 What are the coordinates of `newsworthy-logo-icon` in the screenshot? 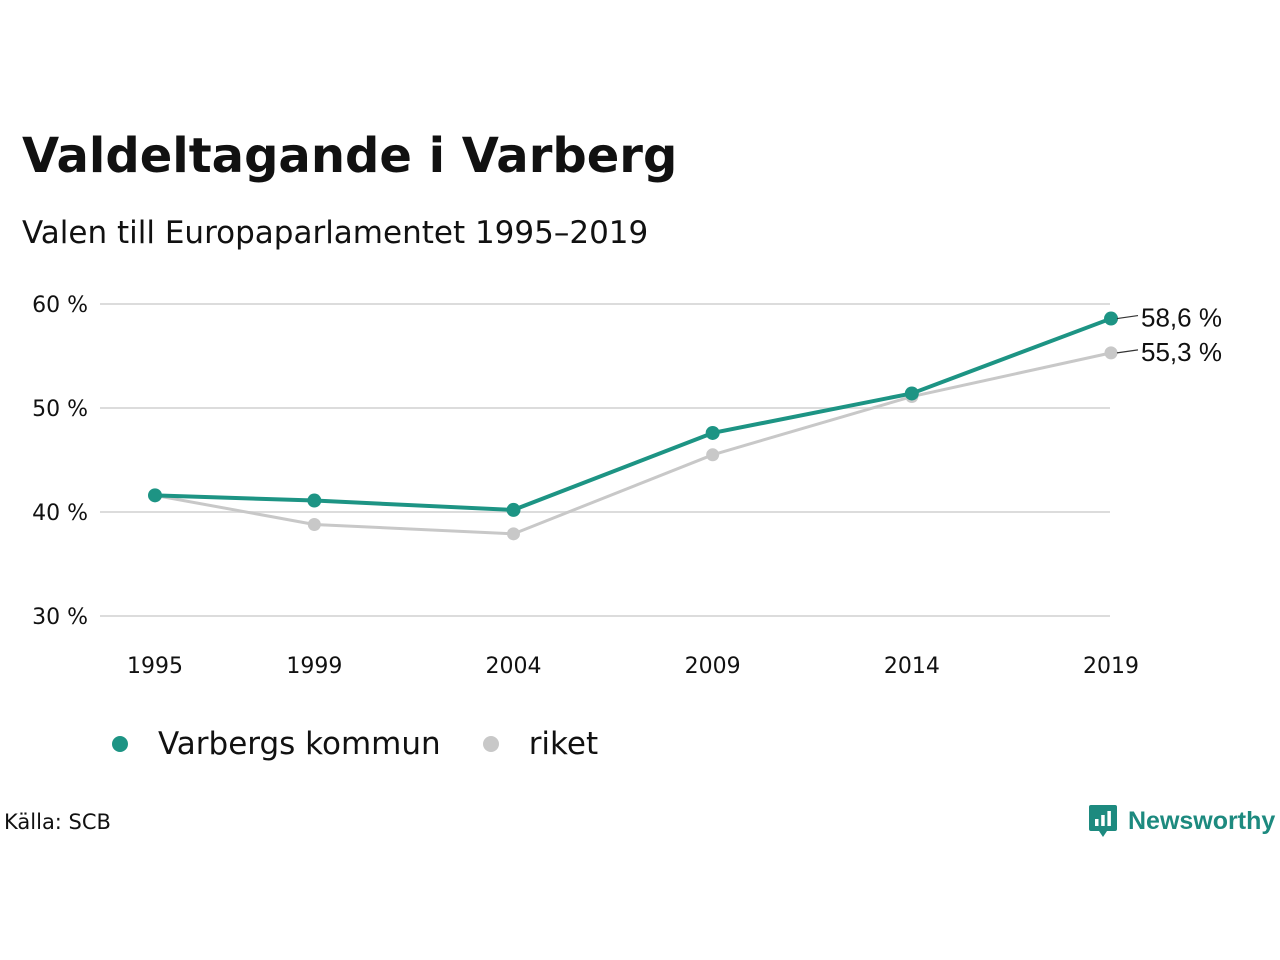 It's located at (1103, 821).